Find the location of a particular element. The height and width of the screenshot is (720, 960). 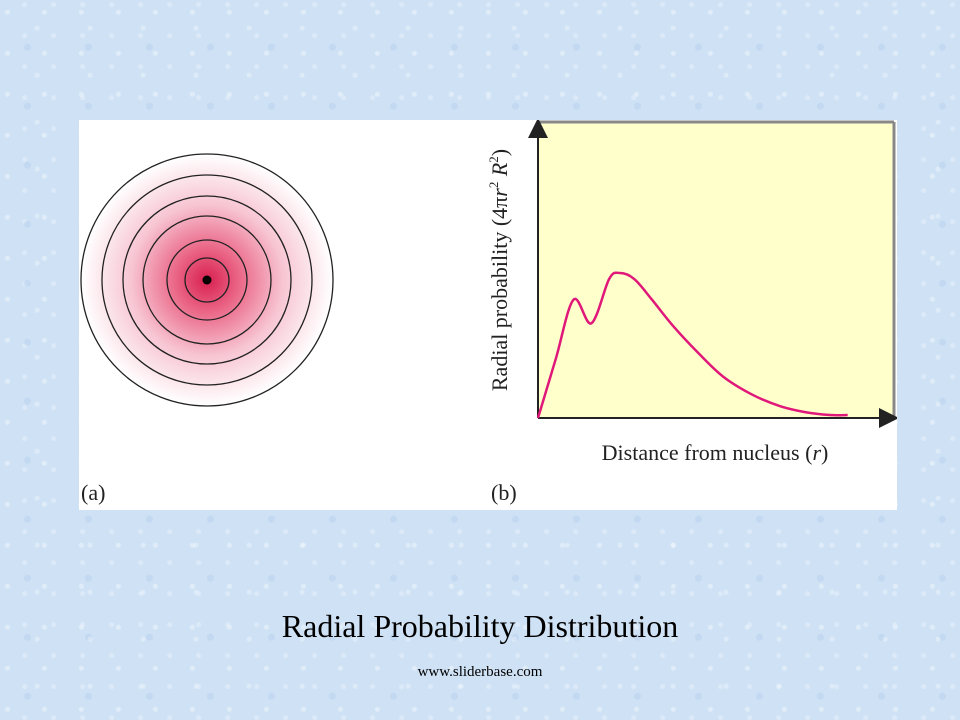

x-axis-label: Distance from nucleus (r) is located at coordinates (715, 452).